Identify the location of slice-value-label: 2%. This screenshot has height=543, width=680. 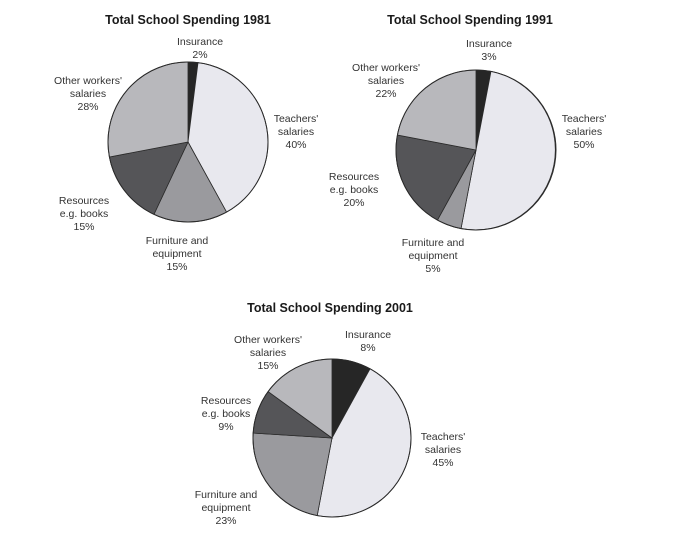
(199, 55).